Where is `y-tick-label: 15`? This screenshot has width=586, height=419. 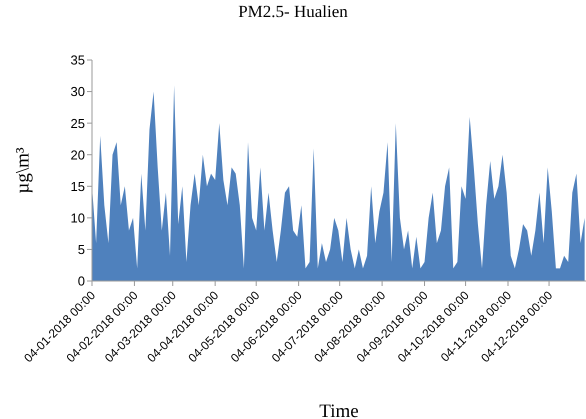 y-tick-label: 15 is located at coordinates (77, 186).